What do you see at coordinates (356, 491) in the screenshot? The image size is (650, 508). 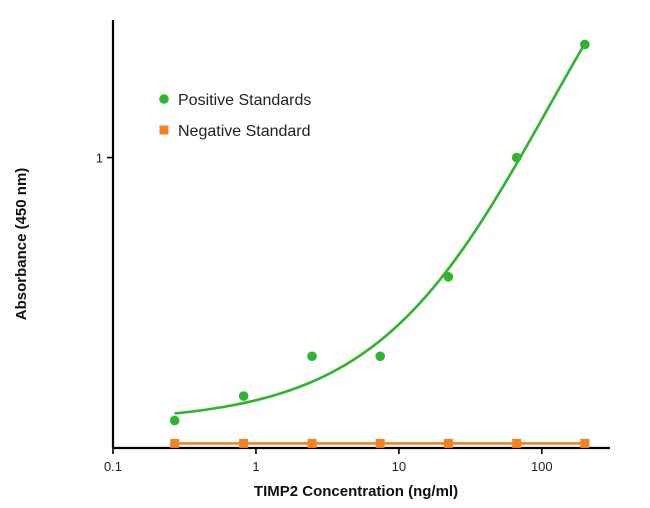 I see `x-axis-title: TIMP2 Concentration (ng/ml)` at bounding box center [356, 491].